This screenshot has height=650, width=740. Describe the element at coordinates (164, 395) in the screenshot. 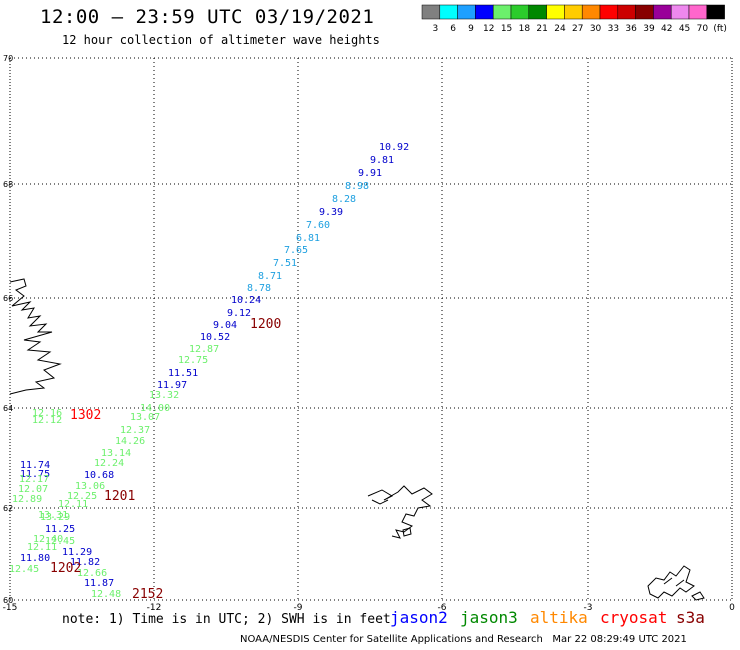

I see `swh-label: 13.32` at that location.